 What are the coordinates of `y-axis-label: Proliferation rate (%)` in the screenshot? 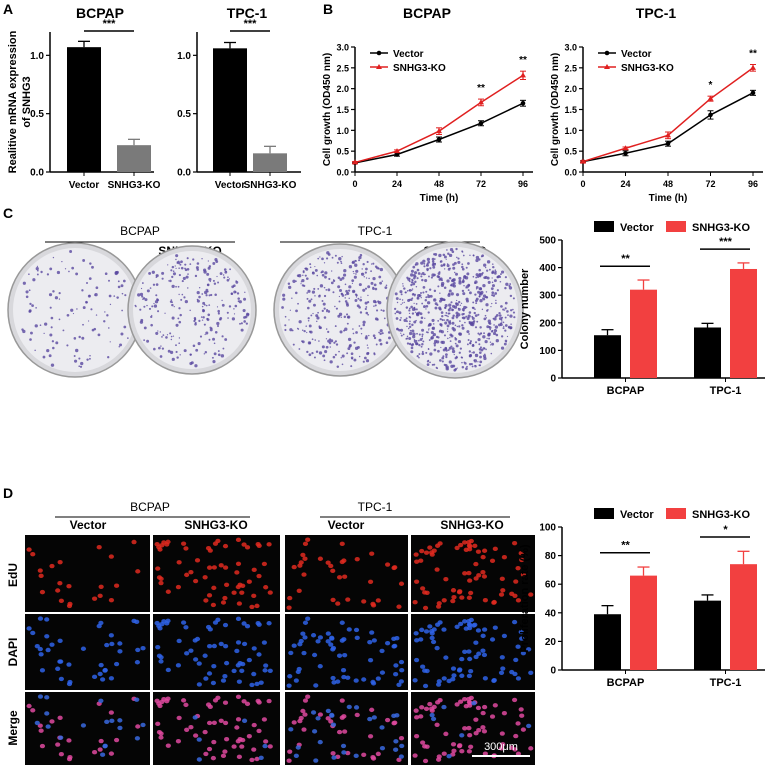 It's located at (525, 598).